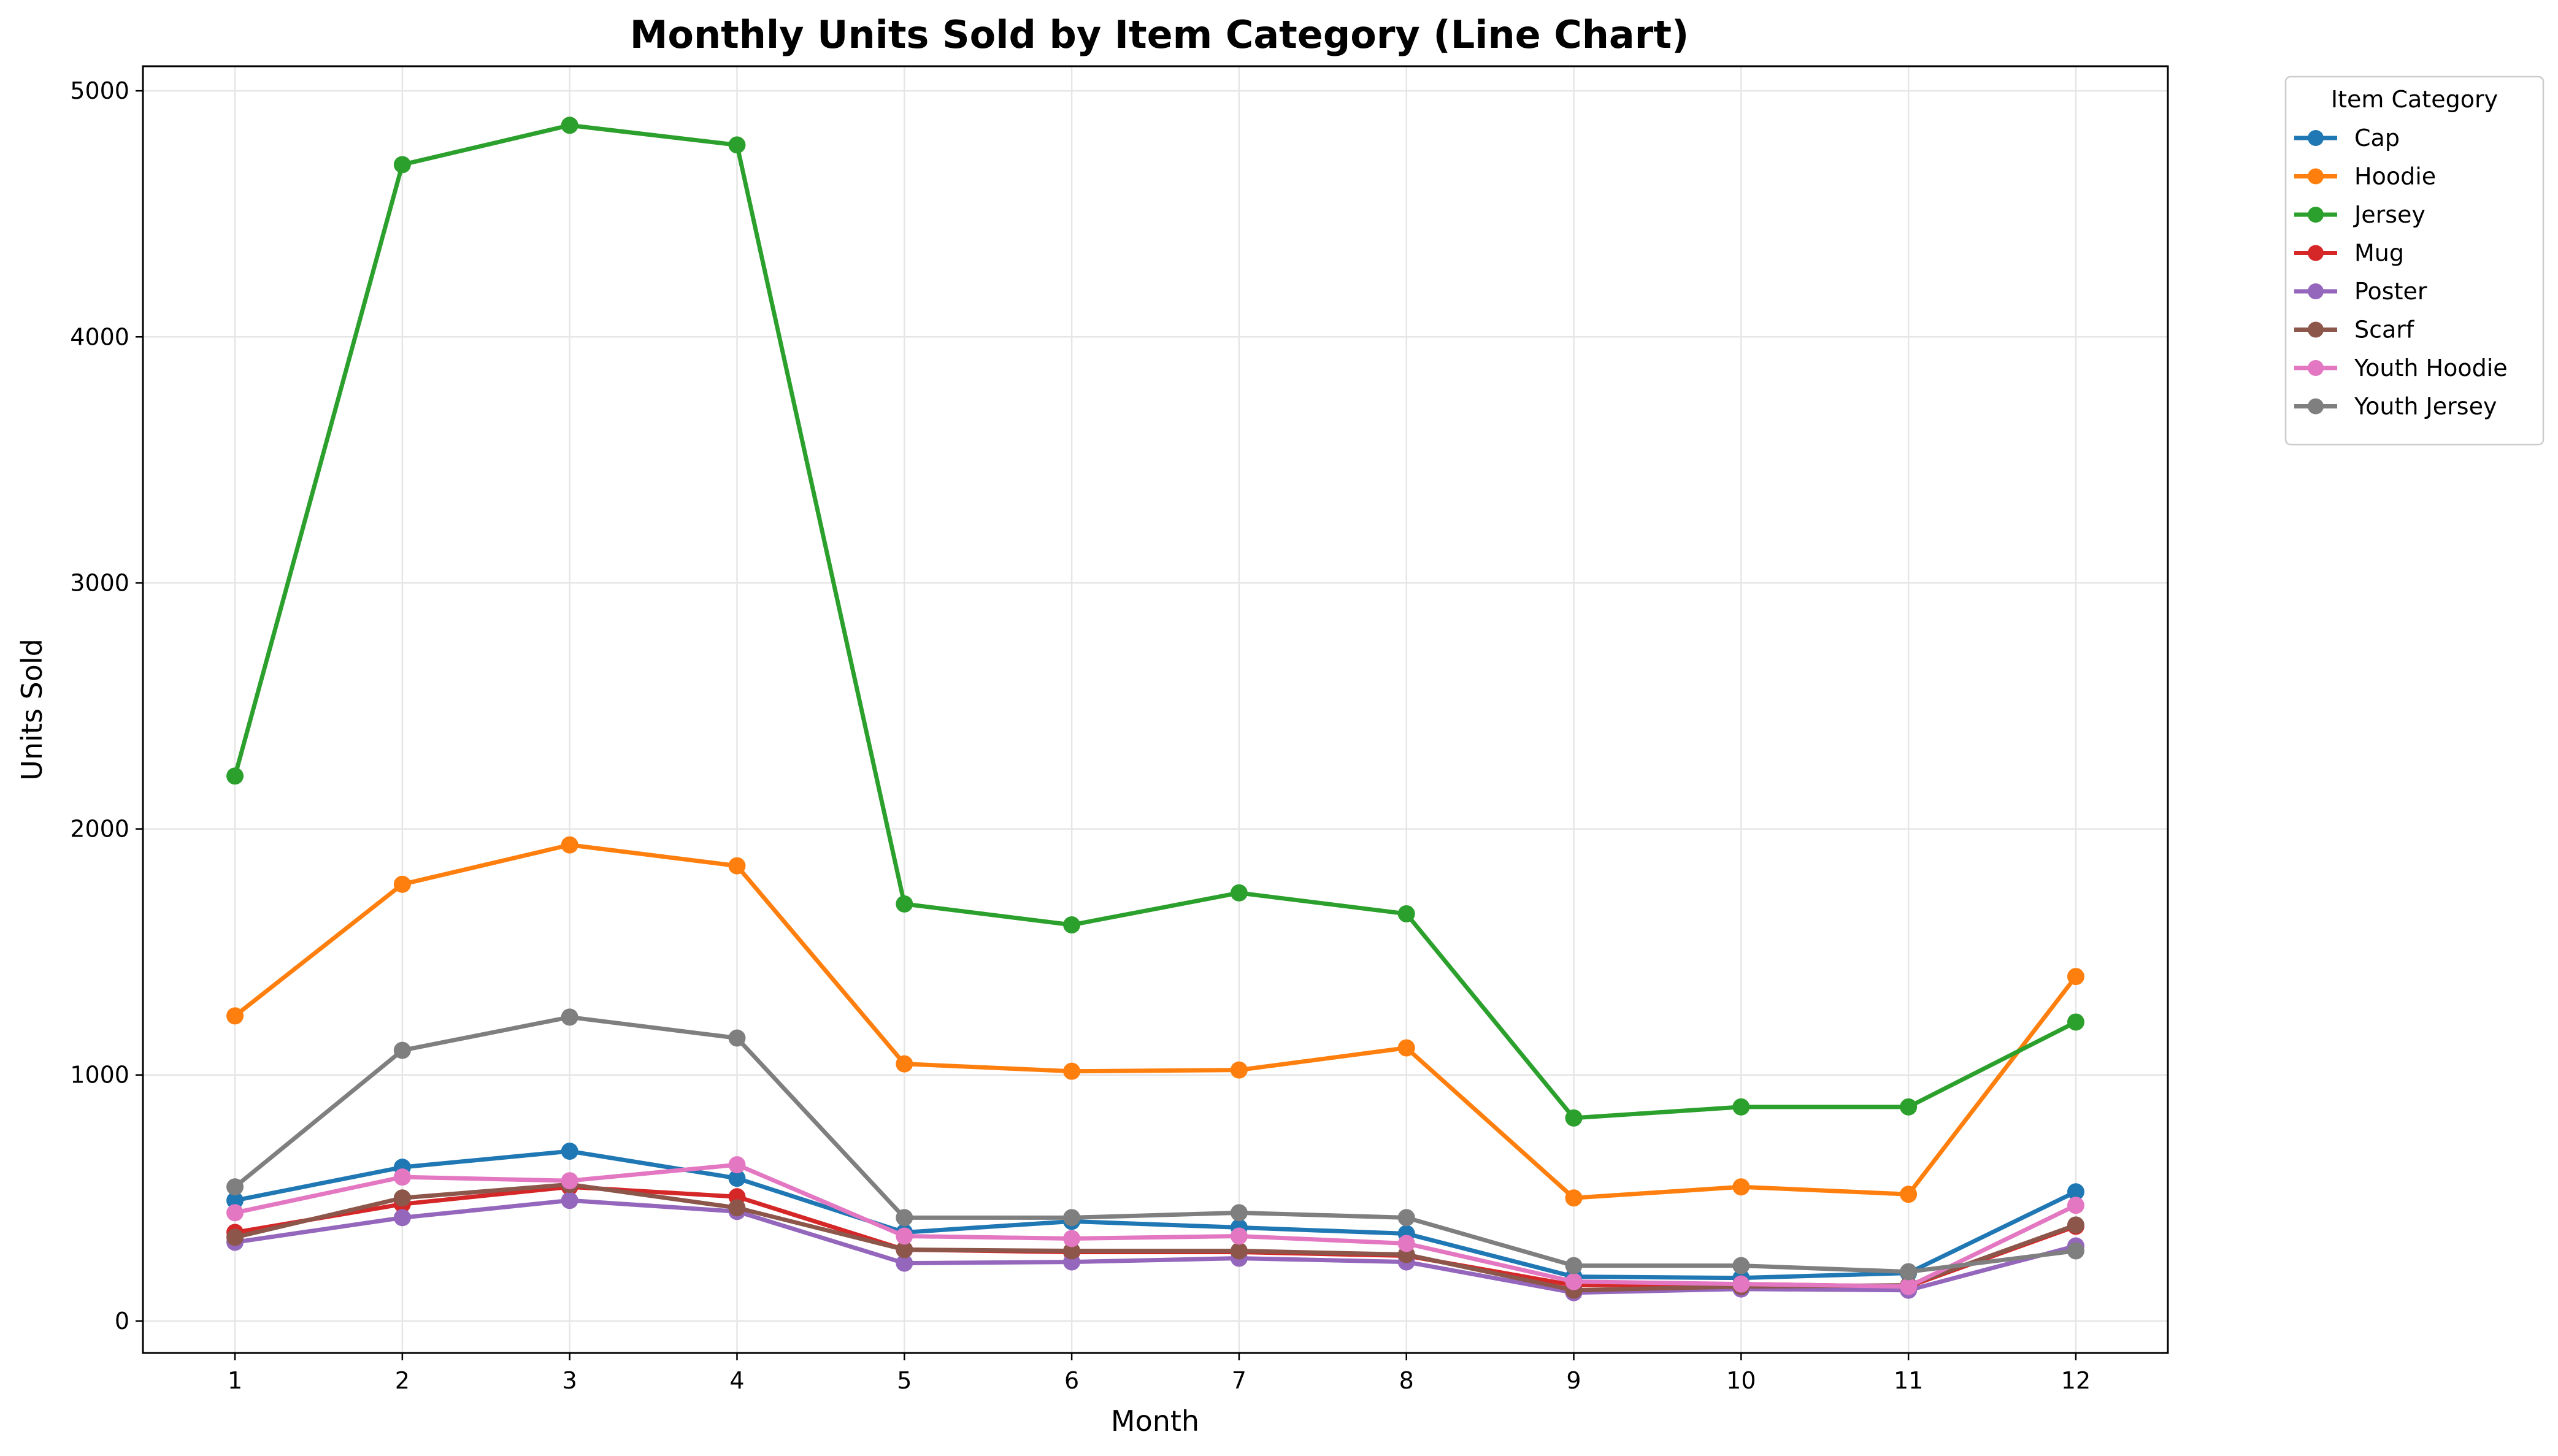 This screenshot has height=1456, width=2558. What do you see at coordinates (2390, 291) in the screenshot?
I see `legend-label-poster: Poster` at bounding box center [2390, 291].